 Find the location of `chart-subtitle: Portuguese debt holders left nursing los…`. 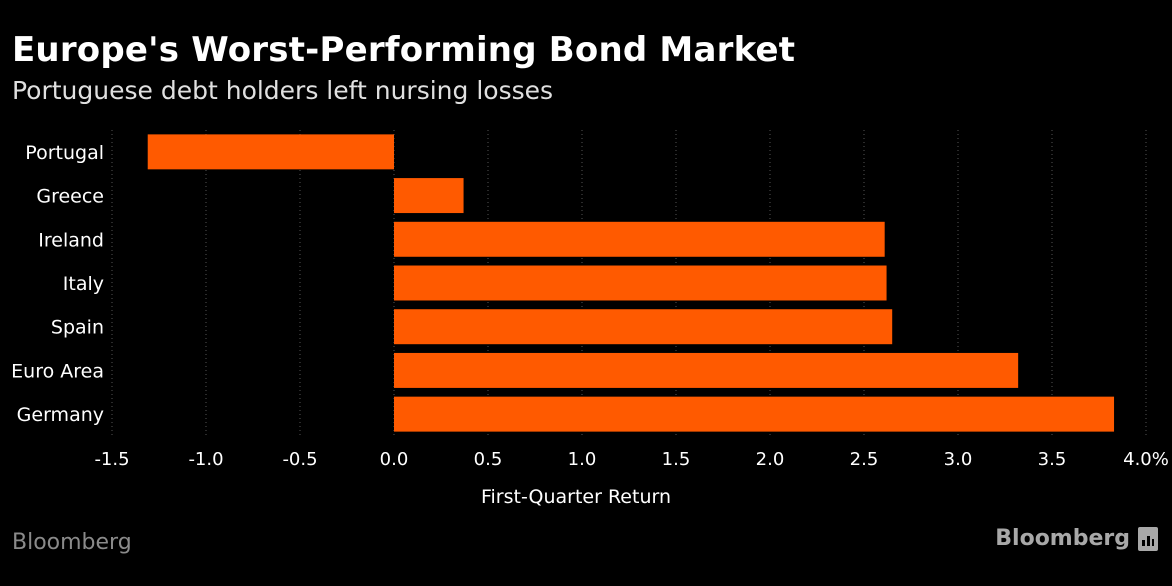

chart-subtitle: Portuguese debt holders left nursing los… is located at coordinates (283, 90).